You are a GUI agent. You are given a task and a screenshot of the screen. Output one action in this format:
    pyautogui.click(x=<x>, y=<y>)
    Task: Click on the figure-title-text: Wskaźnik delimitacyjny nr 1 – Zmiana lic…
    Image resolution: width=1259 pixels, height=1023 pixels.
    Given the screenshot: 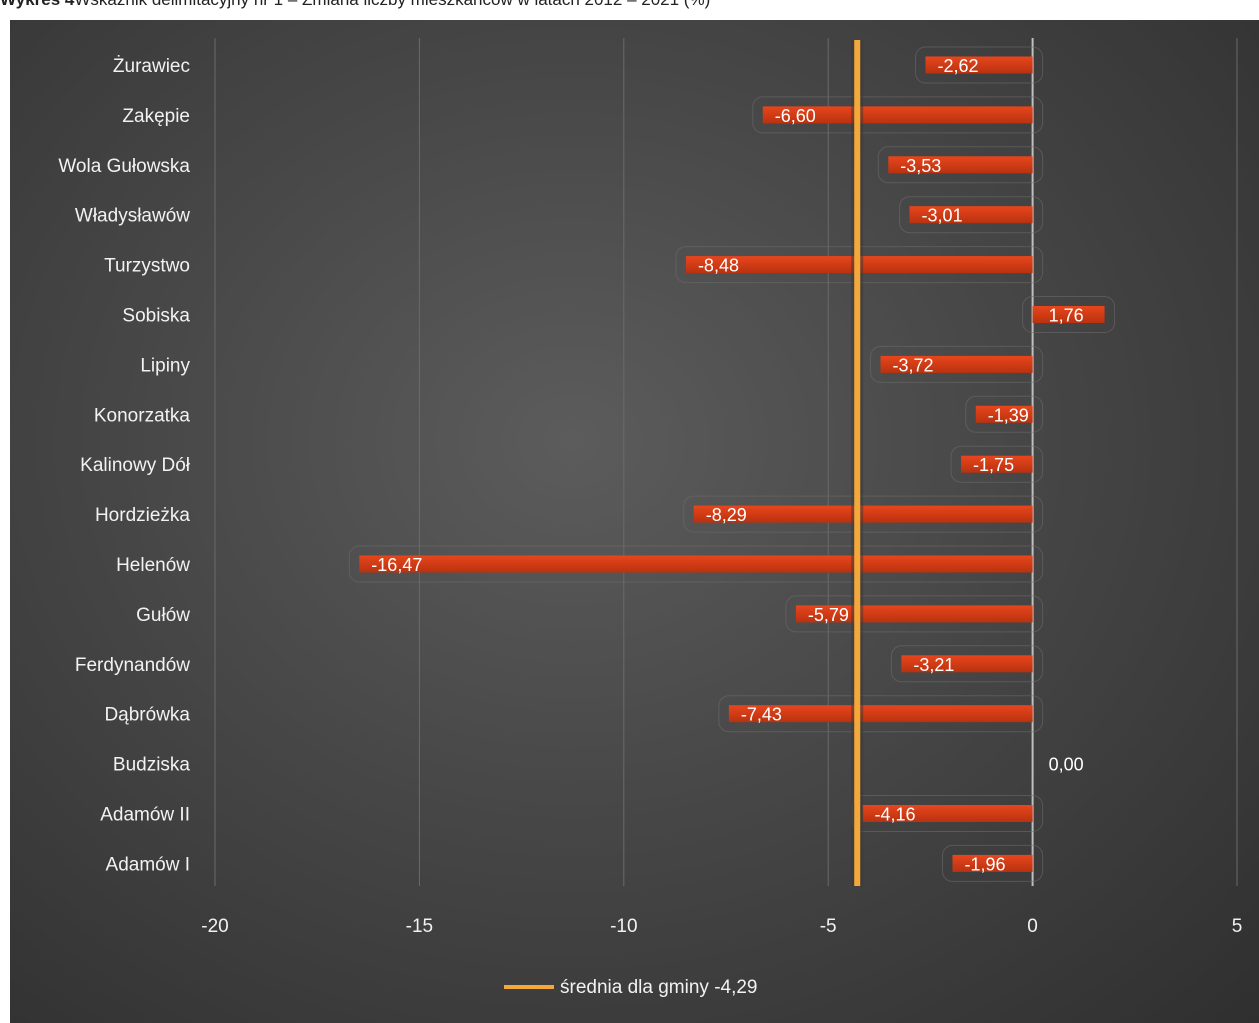 What is the action you would take?
    pyautogui.click(x=392, y=4)
    